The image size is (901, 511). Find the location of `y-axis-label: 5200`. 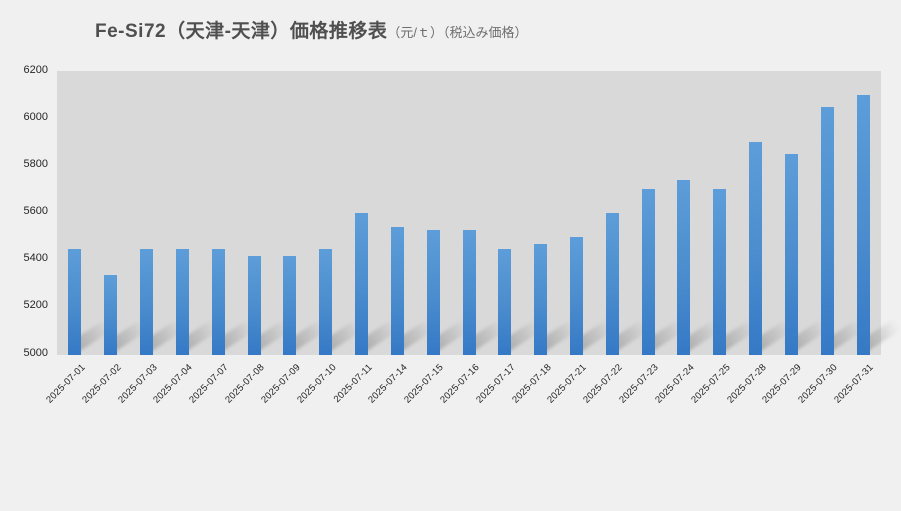

y-axis-label: 5200 is located at coordinates (35, 305).